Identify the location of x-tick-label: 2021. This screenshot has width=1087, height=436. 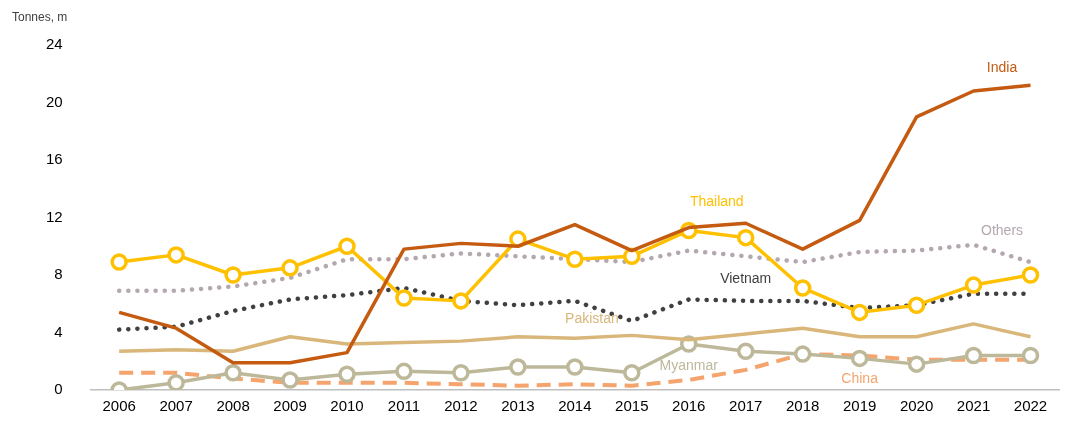
(973, 406).